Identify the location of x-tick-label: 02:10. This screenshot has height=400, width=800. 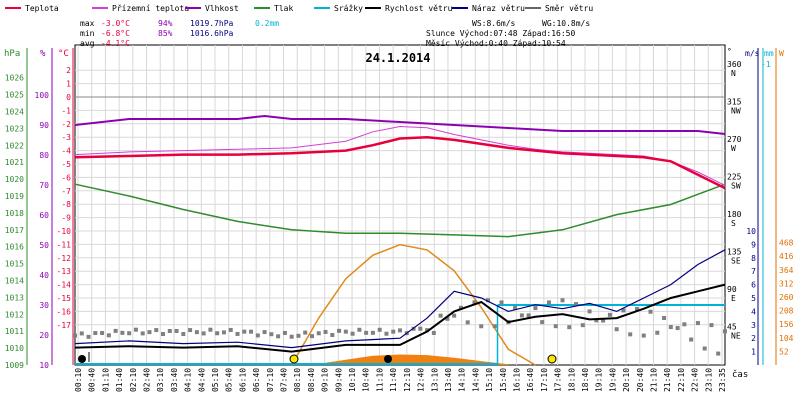
(133, 380).